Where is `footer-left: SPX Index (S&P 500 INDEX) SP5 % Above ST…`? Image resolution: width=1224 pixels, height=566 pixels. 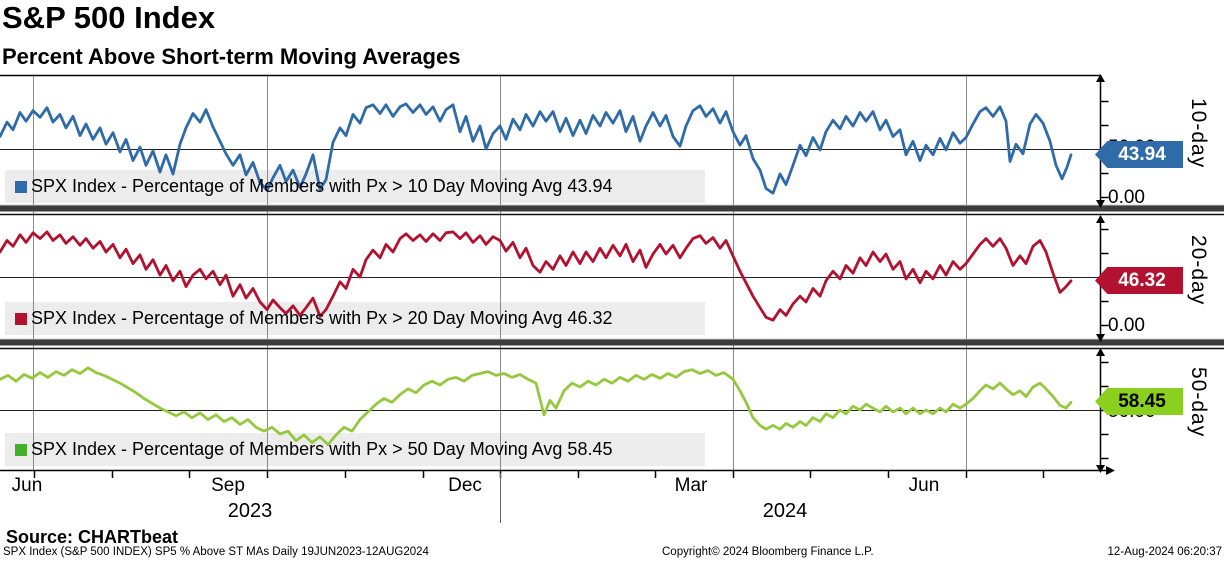 footer-left: SPX Index (S&P 500 INDEX) SP5 % Above ST… is located at coordinates (216, 552).